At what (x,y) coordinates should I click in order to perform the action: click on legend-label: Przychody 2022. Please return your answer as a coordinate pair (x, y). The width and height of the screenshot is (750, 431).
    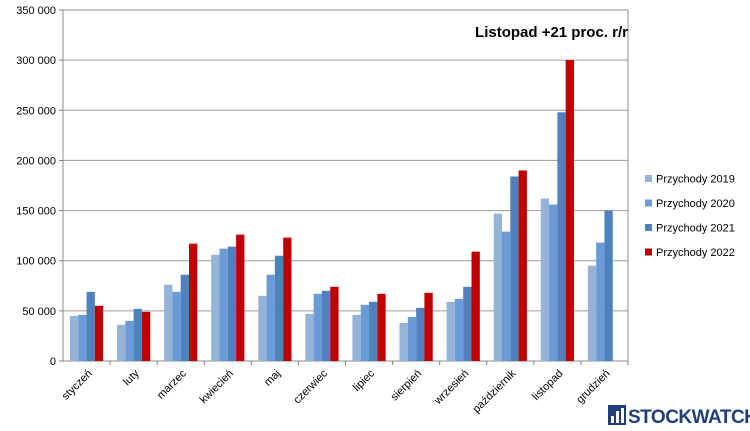
    Looking at the image, I should click on (695, 253).